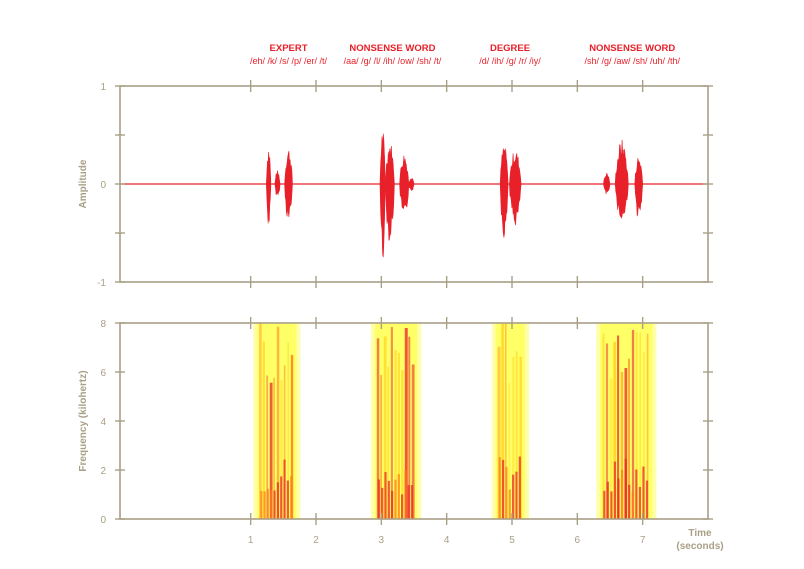 The width and height of the screenshot is (804, 569). I want to click on x-tick-label: 2, so click(316, 540).